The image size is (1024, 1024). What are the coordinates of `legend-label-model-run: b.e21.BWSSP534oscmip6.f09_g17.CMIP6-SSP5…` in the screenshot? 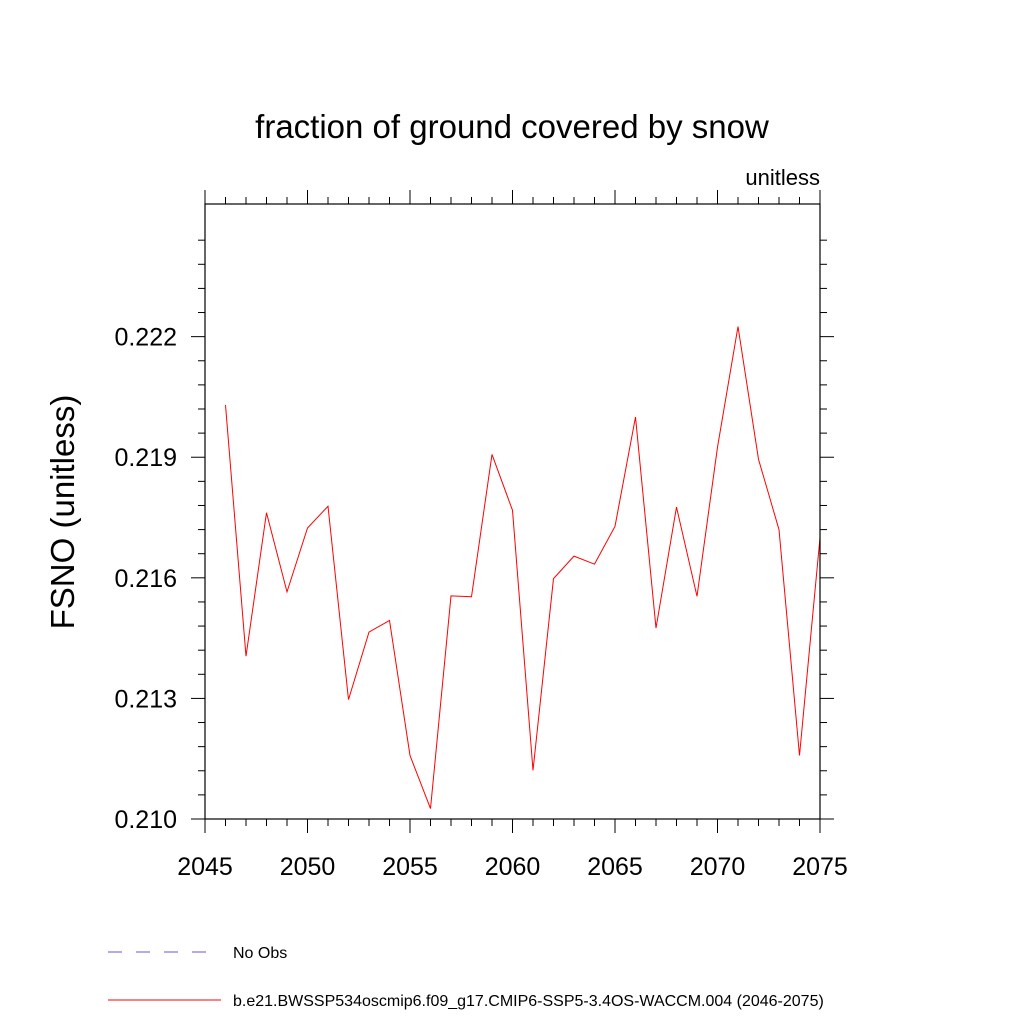 It's located at (528, 1001).